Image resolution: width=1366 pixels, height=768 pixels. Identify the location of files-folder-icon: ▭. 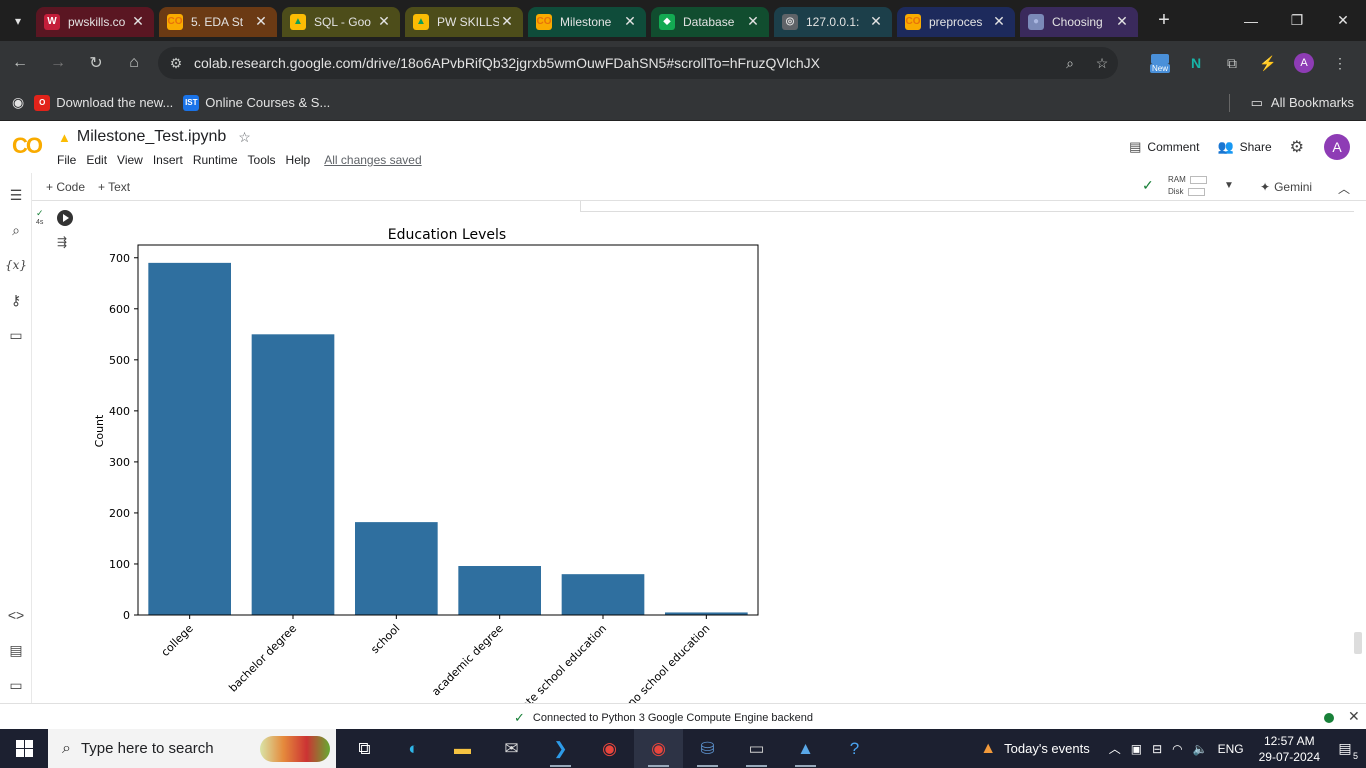
(16, 334).